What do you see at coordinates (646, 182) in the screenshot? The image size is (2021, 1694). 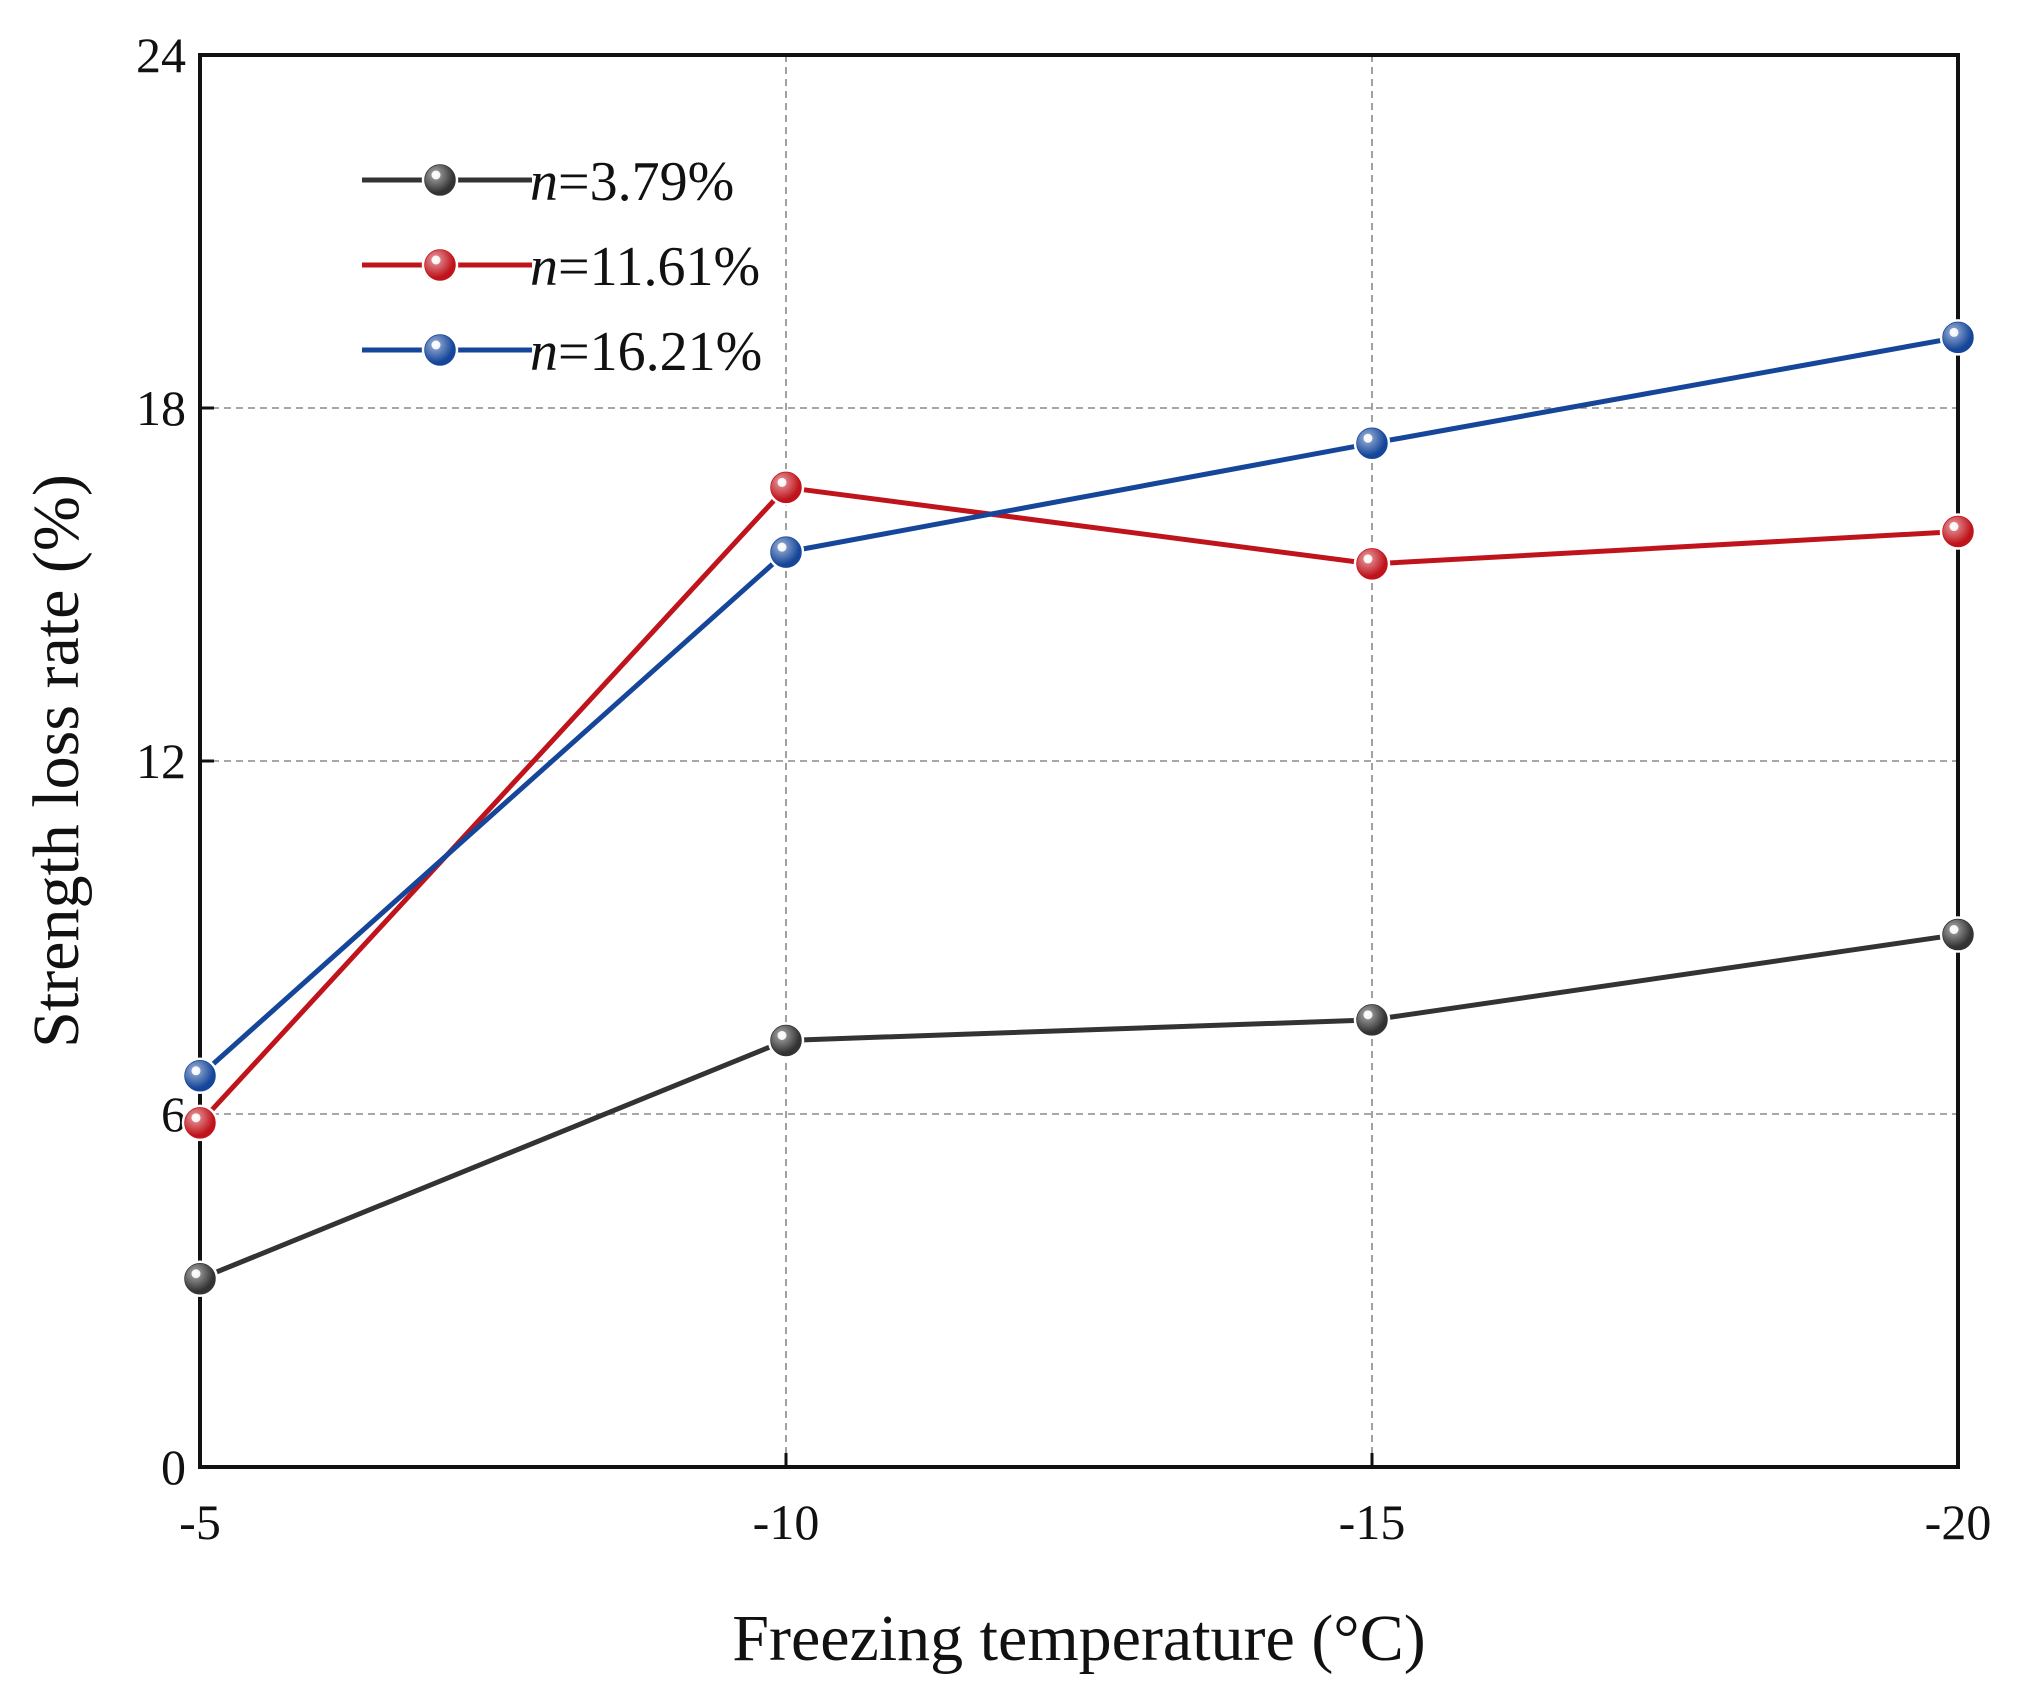 I see `legend-value: =3.79%` at bounding box center [646, 182].